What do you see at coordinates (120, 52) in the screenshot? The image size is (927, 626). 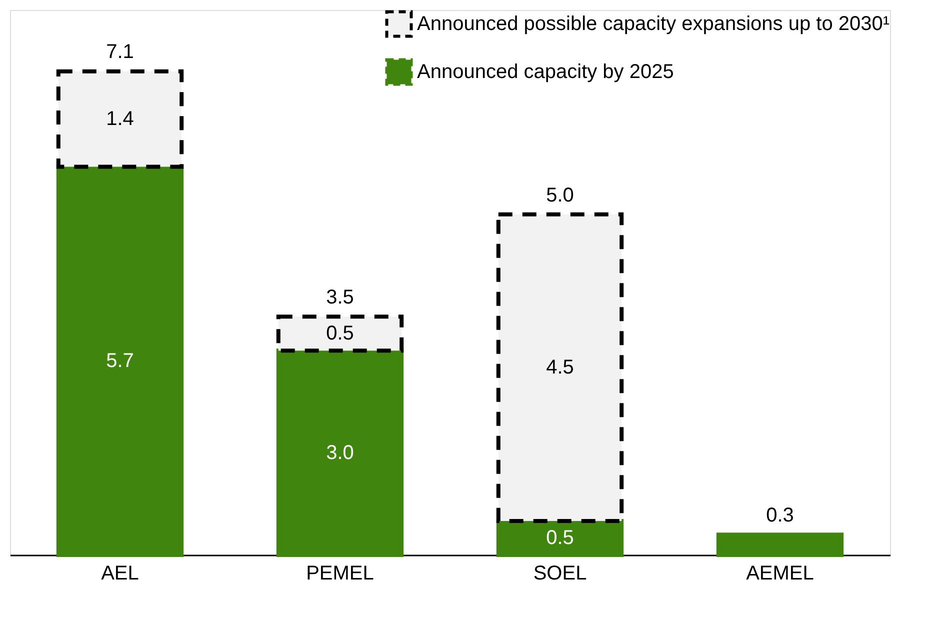 I see `total-label: 7.1` at bounding box center [120, 52].